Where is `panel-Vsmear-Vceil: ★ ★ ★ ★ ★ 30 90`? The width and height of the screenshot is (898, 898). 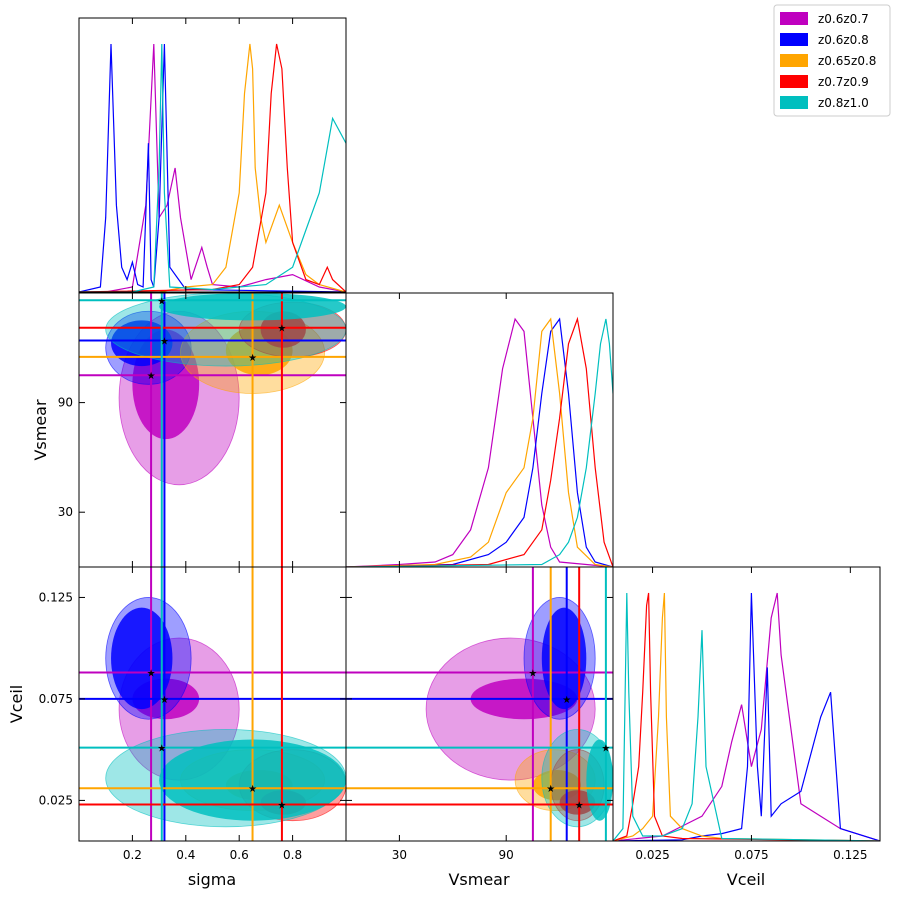 panel-Vsmear-Vceil: ★ ★ ★ ★ ★ 30 90 is located at coordinates (479, 714).